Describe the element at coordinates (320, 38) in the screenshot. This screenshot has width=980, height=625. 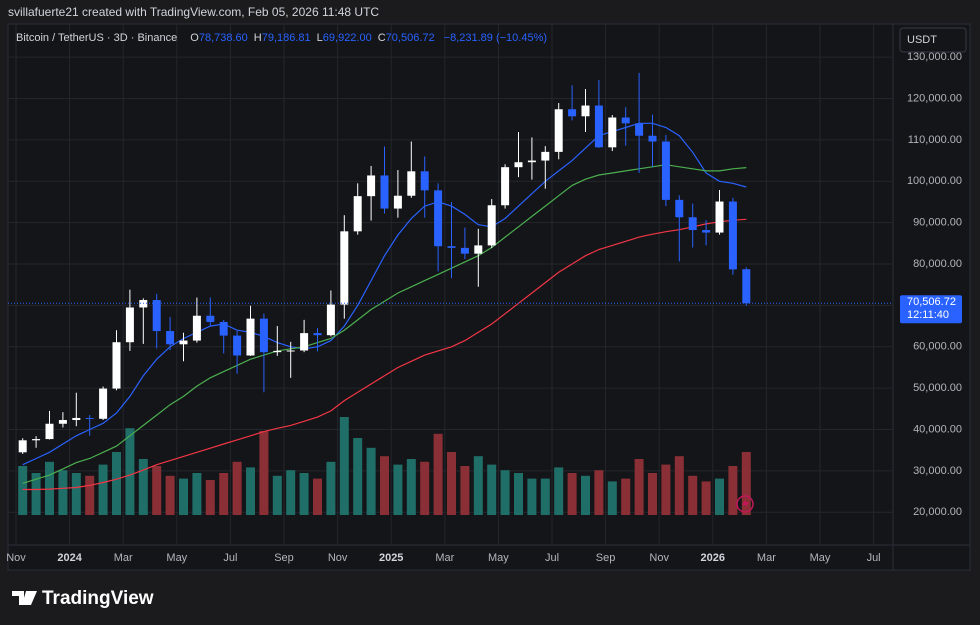
I see `ohlc-key: L` at that location.